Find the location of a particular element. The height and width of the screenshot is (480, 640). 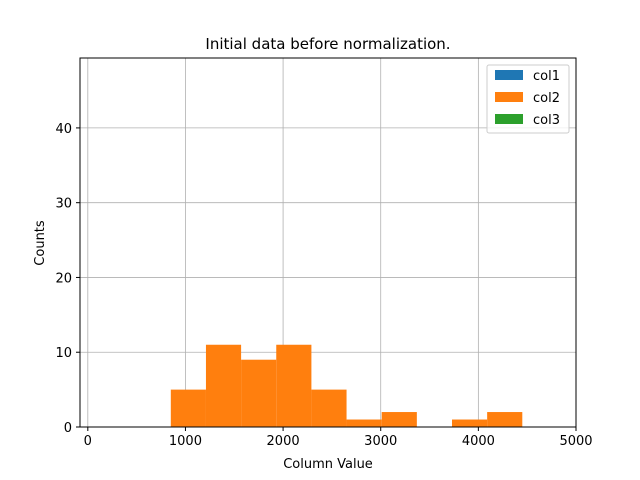

x-tick-label: 0 is located at coordinates (88, 441).